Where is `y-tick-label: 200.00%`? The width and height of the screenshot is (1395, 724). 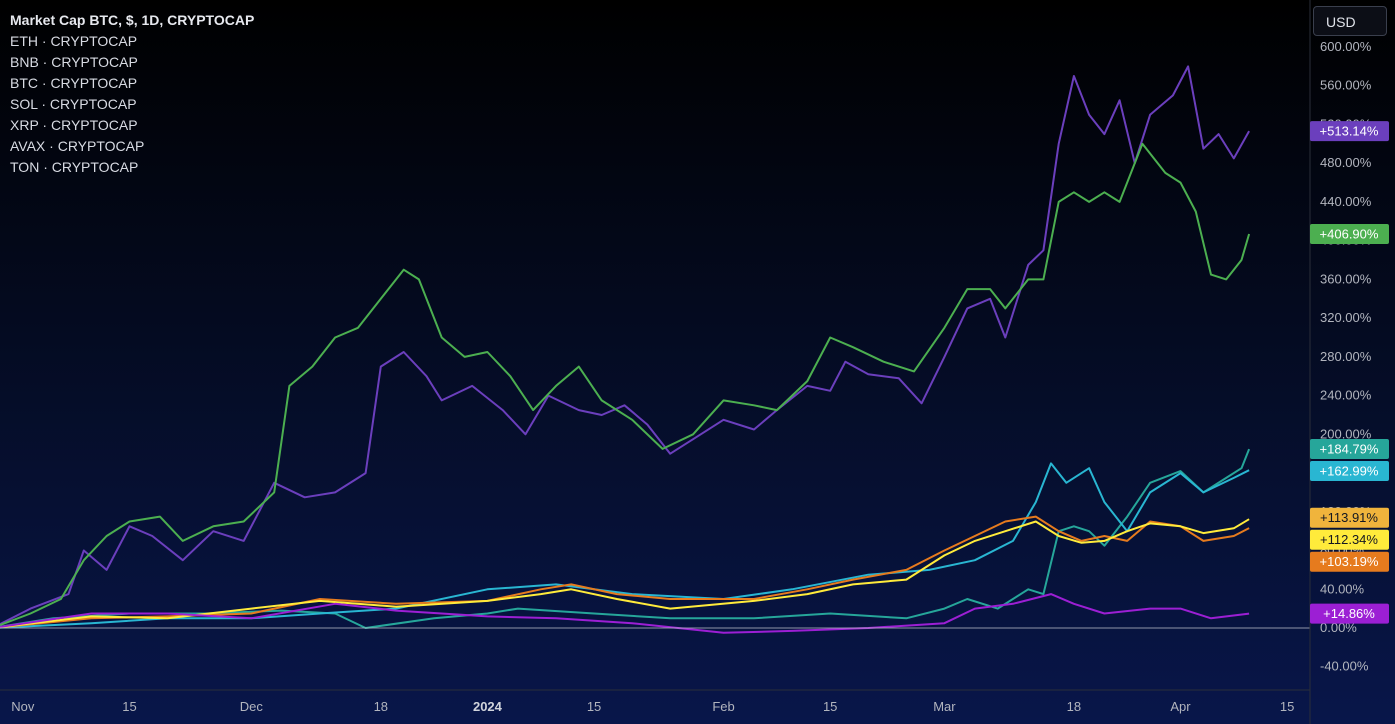
y-tick-label: 200.00% is located at coordinates (1346, 433).